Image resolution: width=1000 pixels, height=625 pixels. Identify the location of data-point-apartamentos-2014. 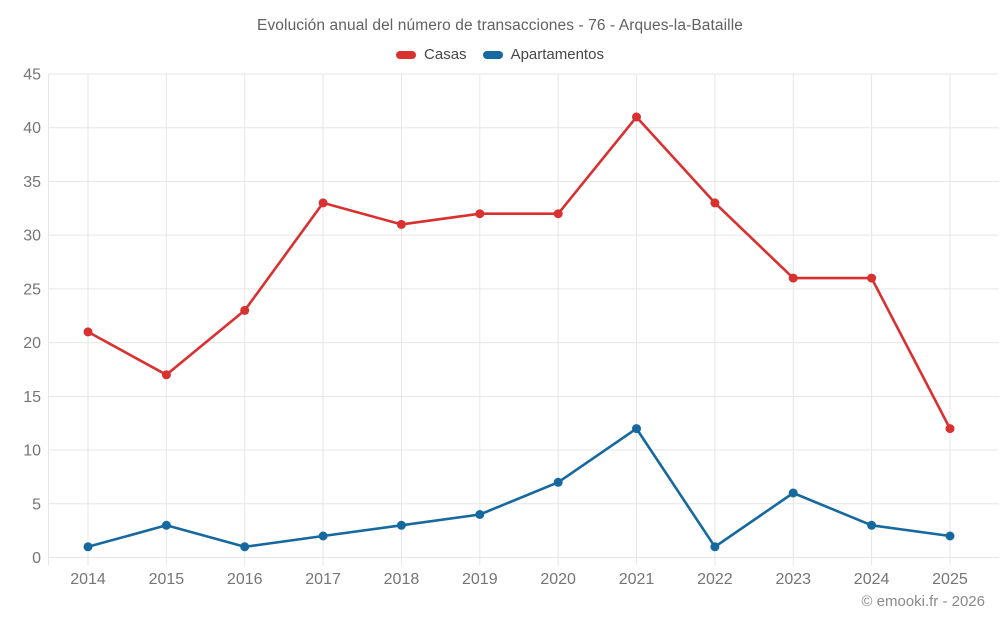
(88, 547).